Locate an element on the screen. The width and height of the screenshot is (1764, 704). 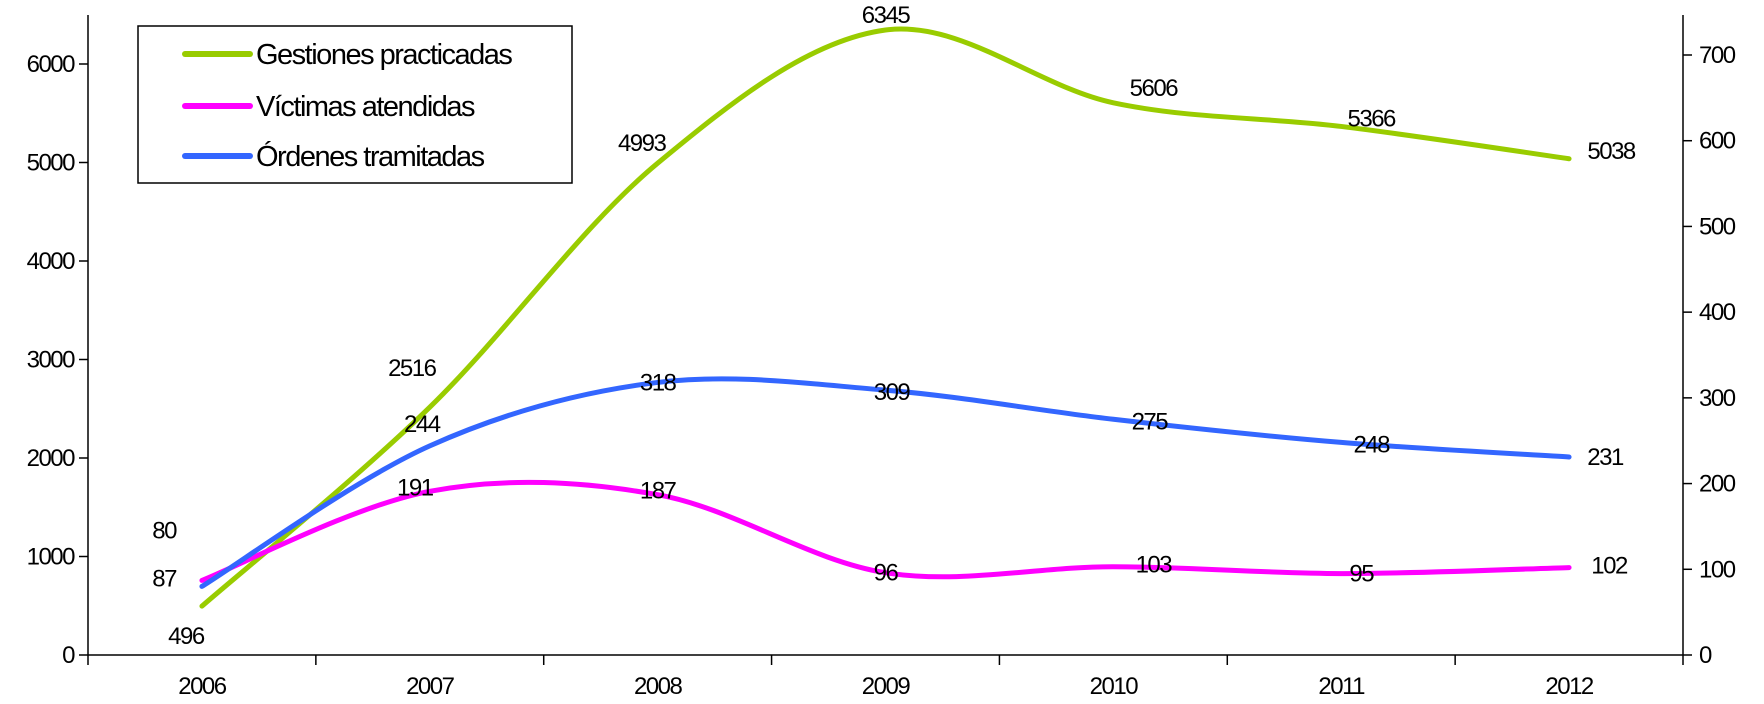
y-left-tick-label: 2000 is located at coordinates (51, 458).